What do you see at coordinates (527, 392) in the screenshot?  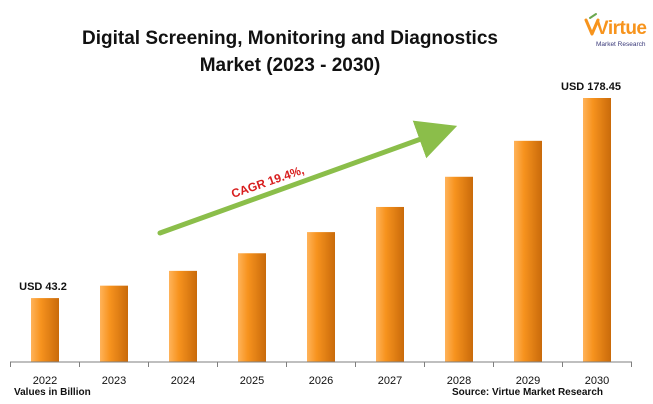 I see `source-note: Source: Virtue Market Research` at bounding box center [527, 392].